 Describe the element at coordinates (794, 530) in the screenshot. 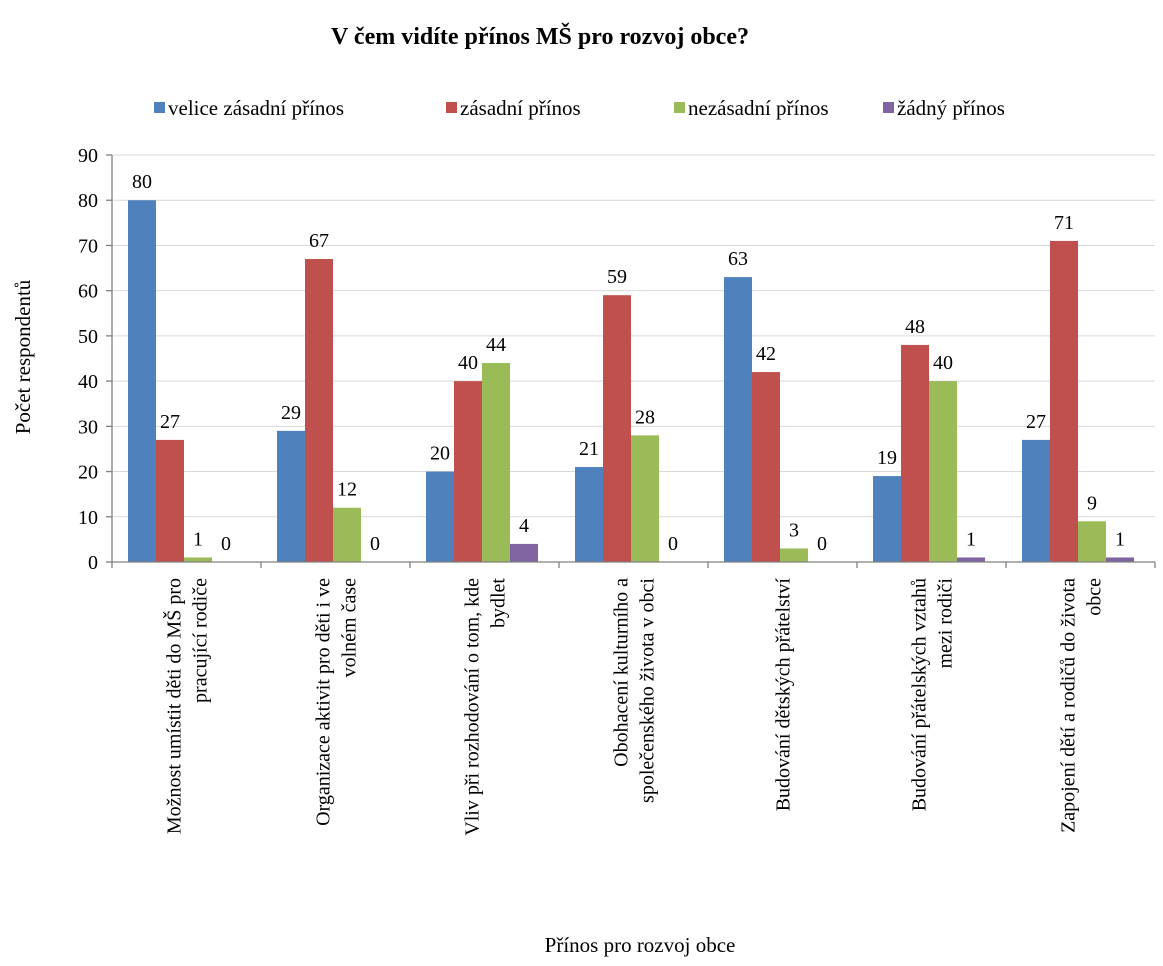

I see `data-label-3-cat-5: 3` at that location.